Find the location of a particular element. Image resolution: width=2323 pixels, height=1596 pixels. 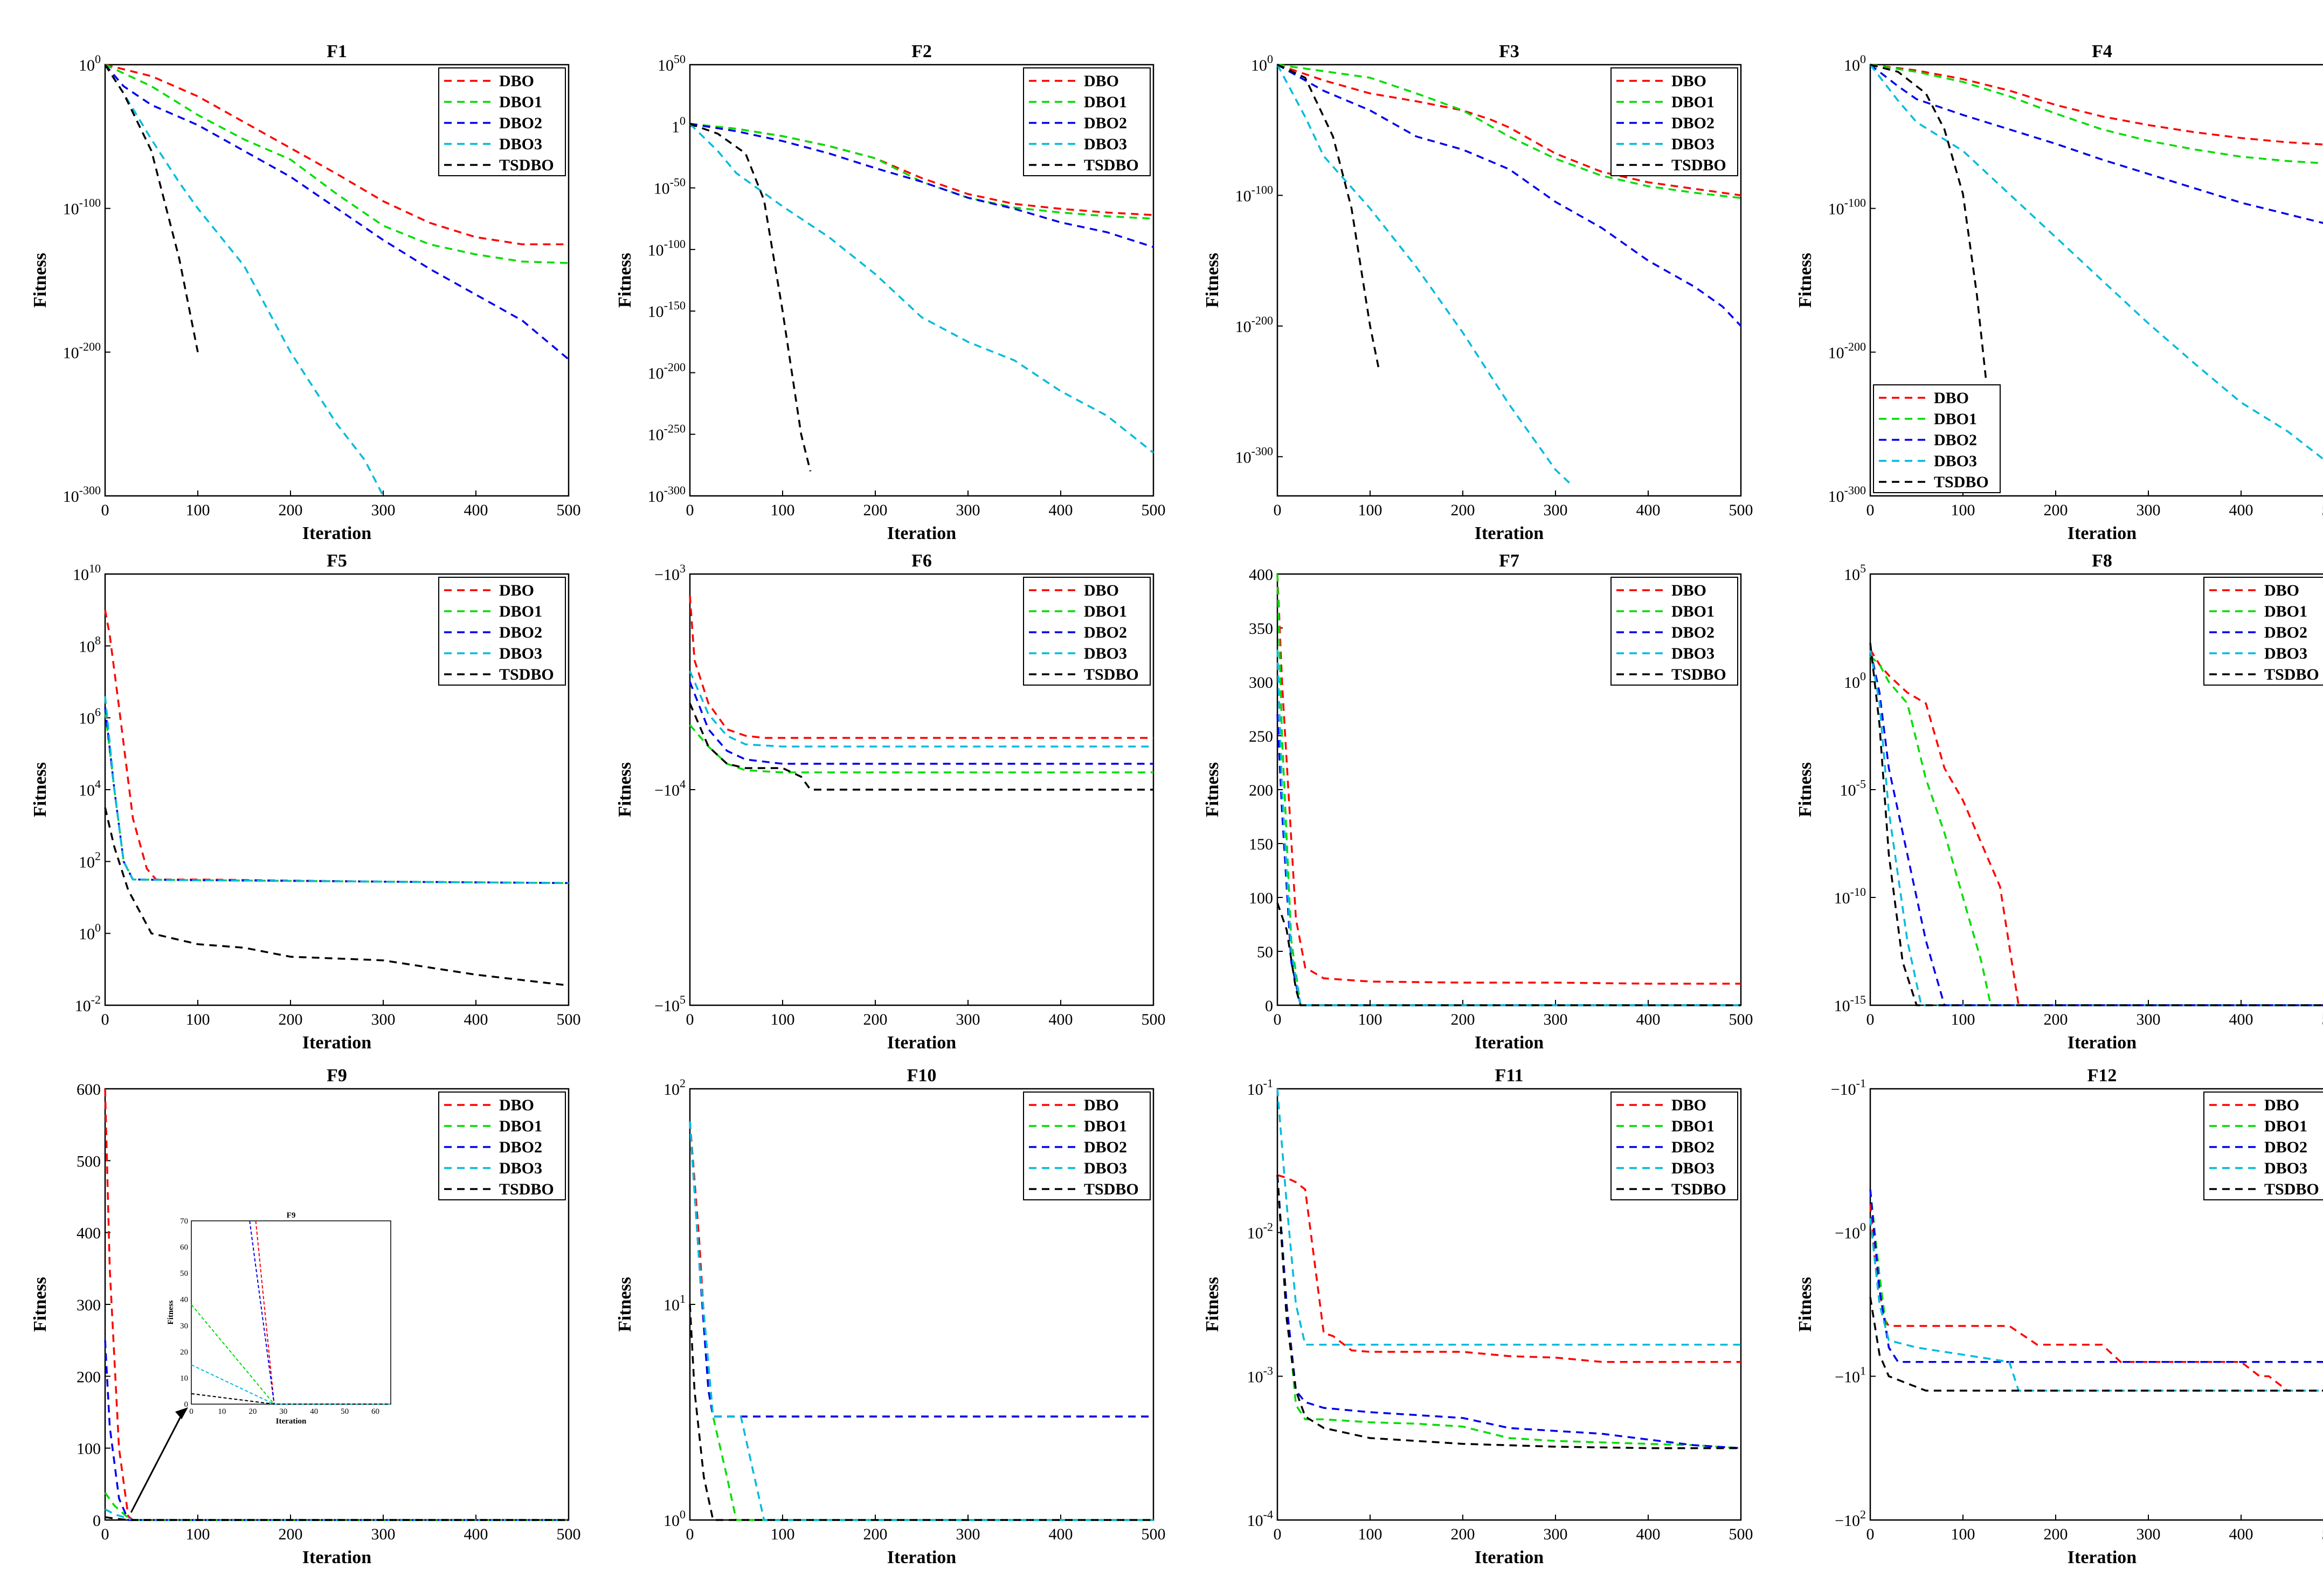

y-tick-label: −10-1 is located at coordinates (1848, 1087).